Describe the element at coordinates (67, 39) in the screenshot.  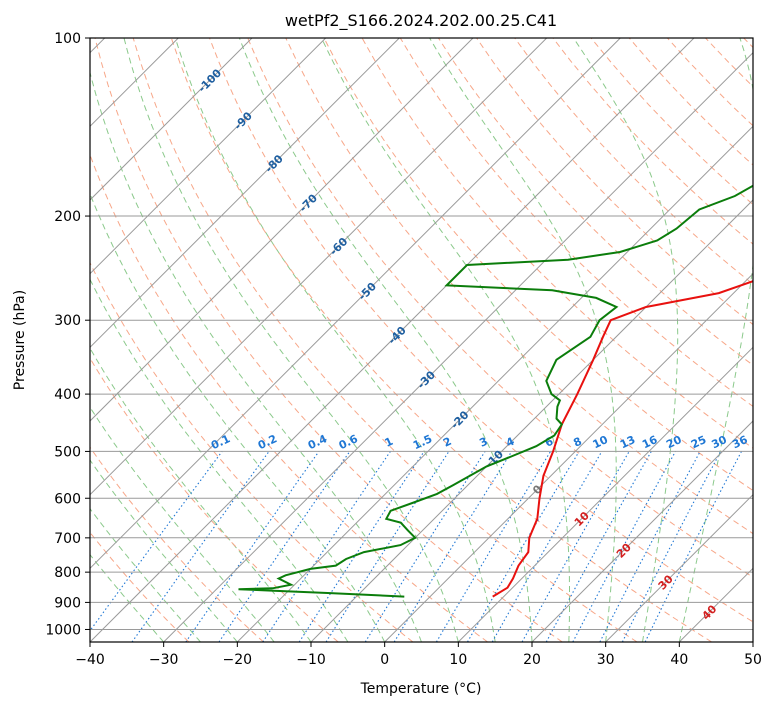
I see `y-tick-label: 100` at that location.